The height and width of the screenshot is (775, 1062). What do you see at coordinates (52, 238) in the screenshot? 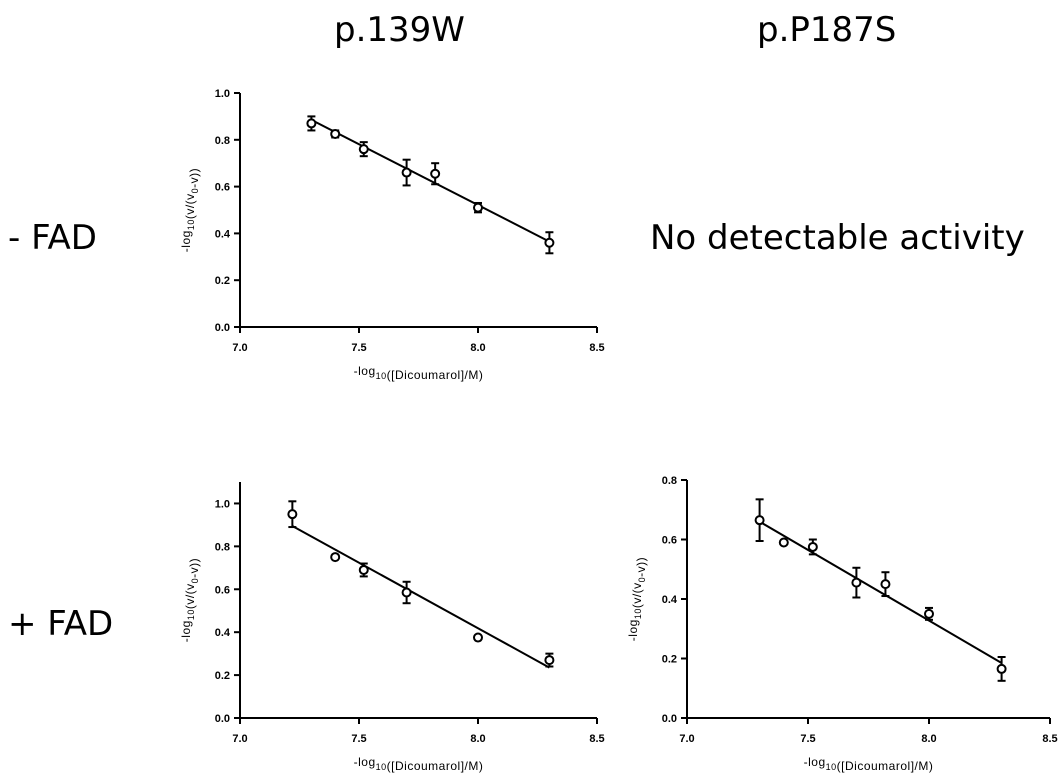
I see `row-label-minus-fad: - FAD` at bounding box center [52, 238].